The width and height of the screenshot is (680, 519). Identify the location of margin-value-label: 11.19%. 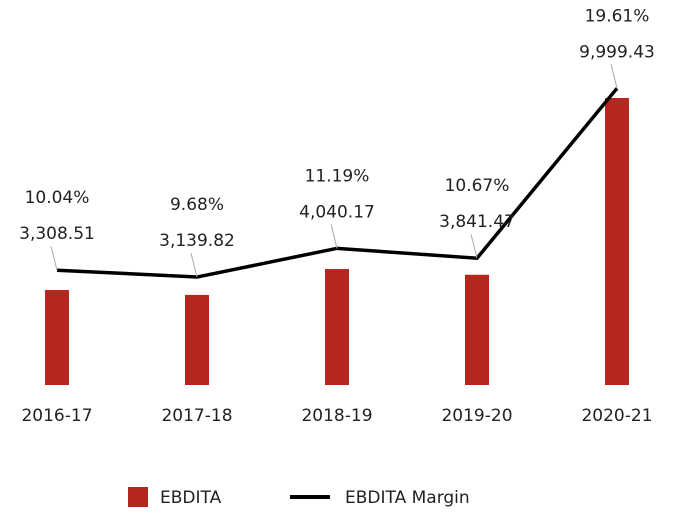
(337, 176).